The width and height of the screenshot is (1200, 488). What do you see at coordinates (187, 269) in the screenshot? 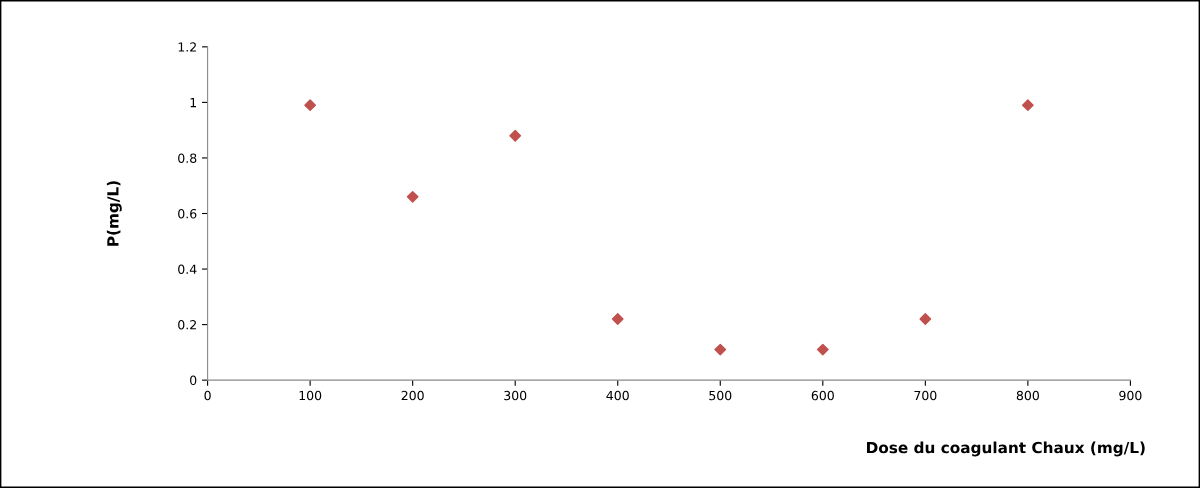
I see `y-tick-label: 0.4` at bounding box center [187, 269].